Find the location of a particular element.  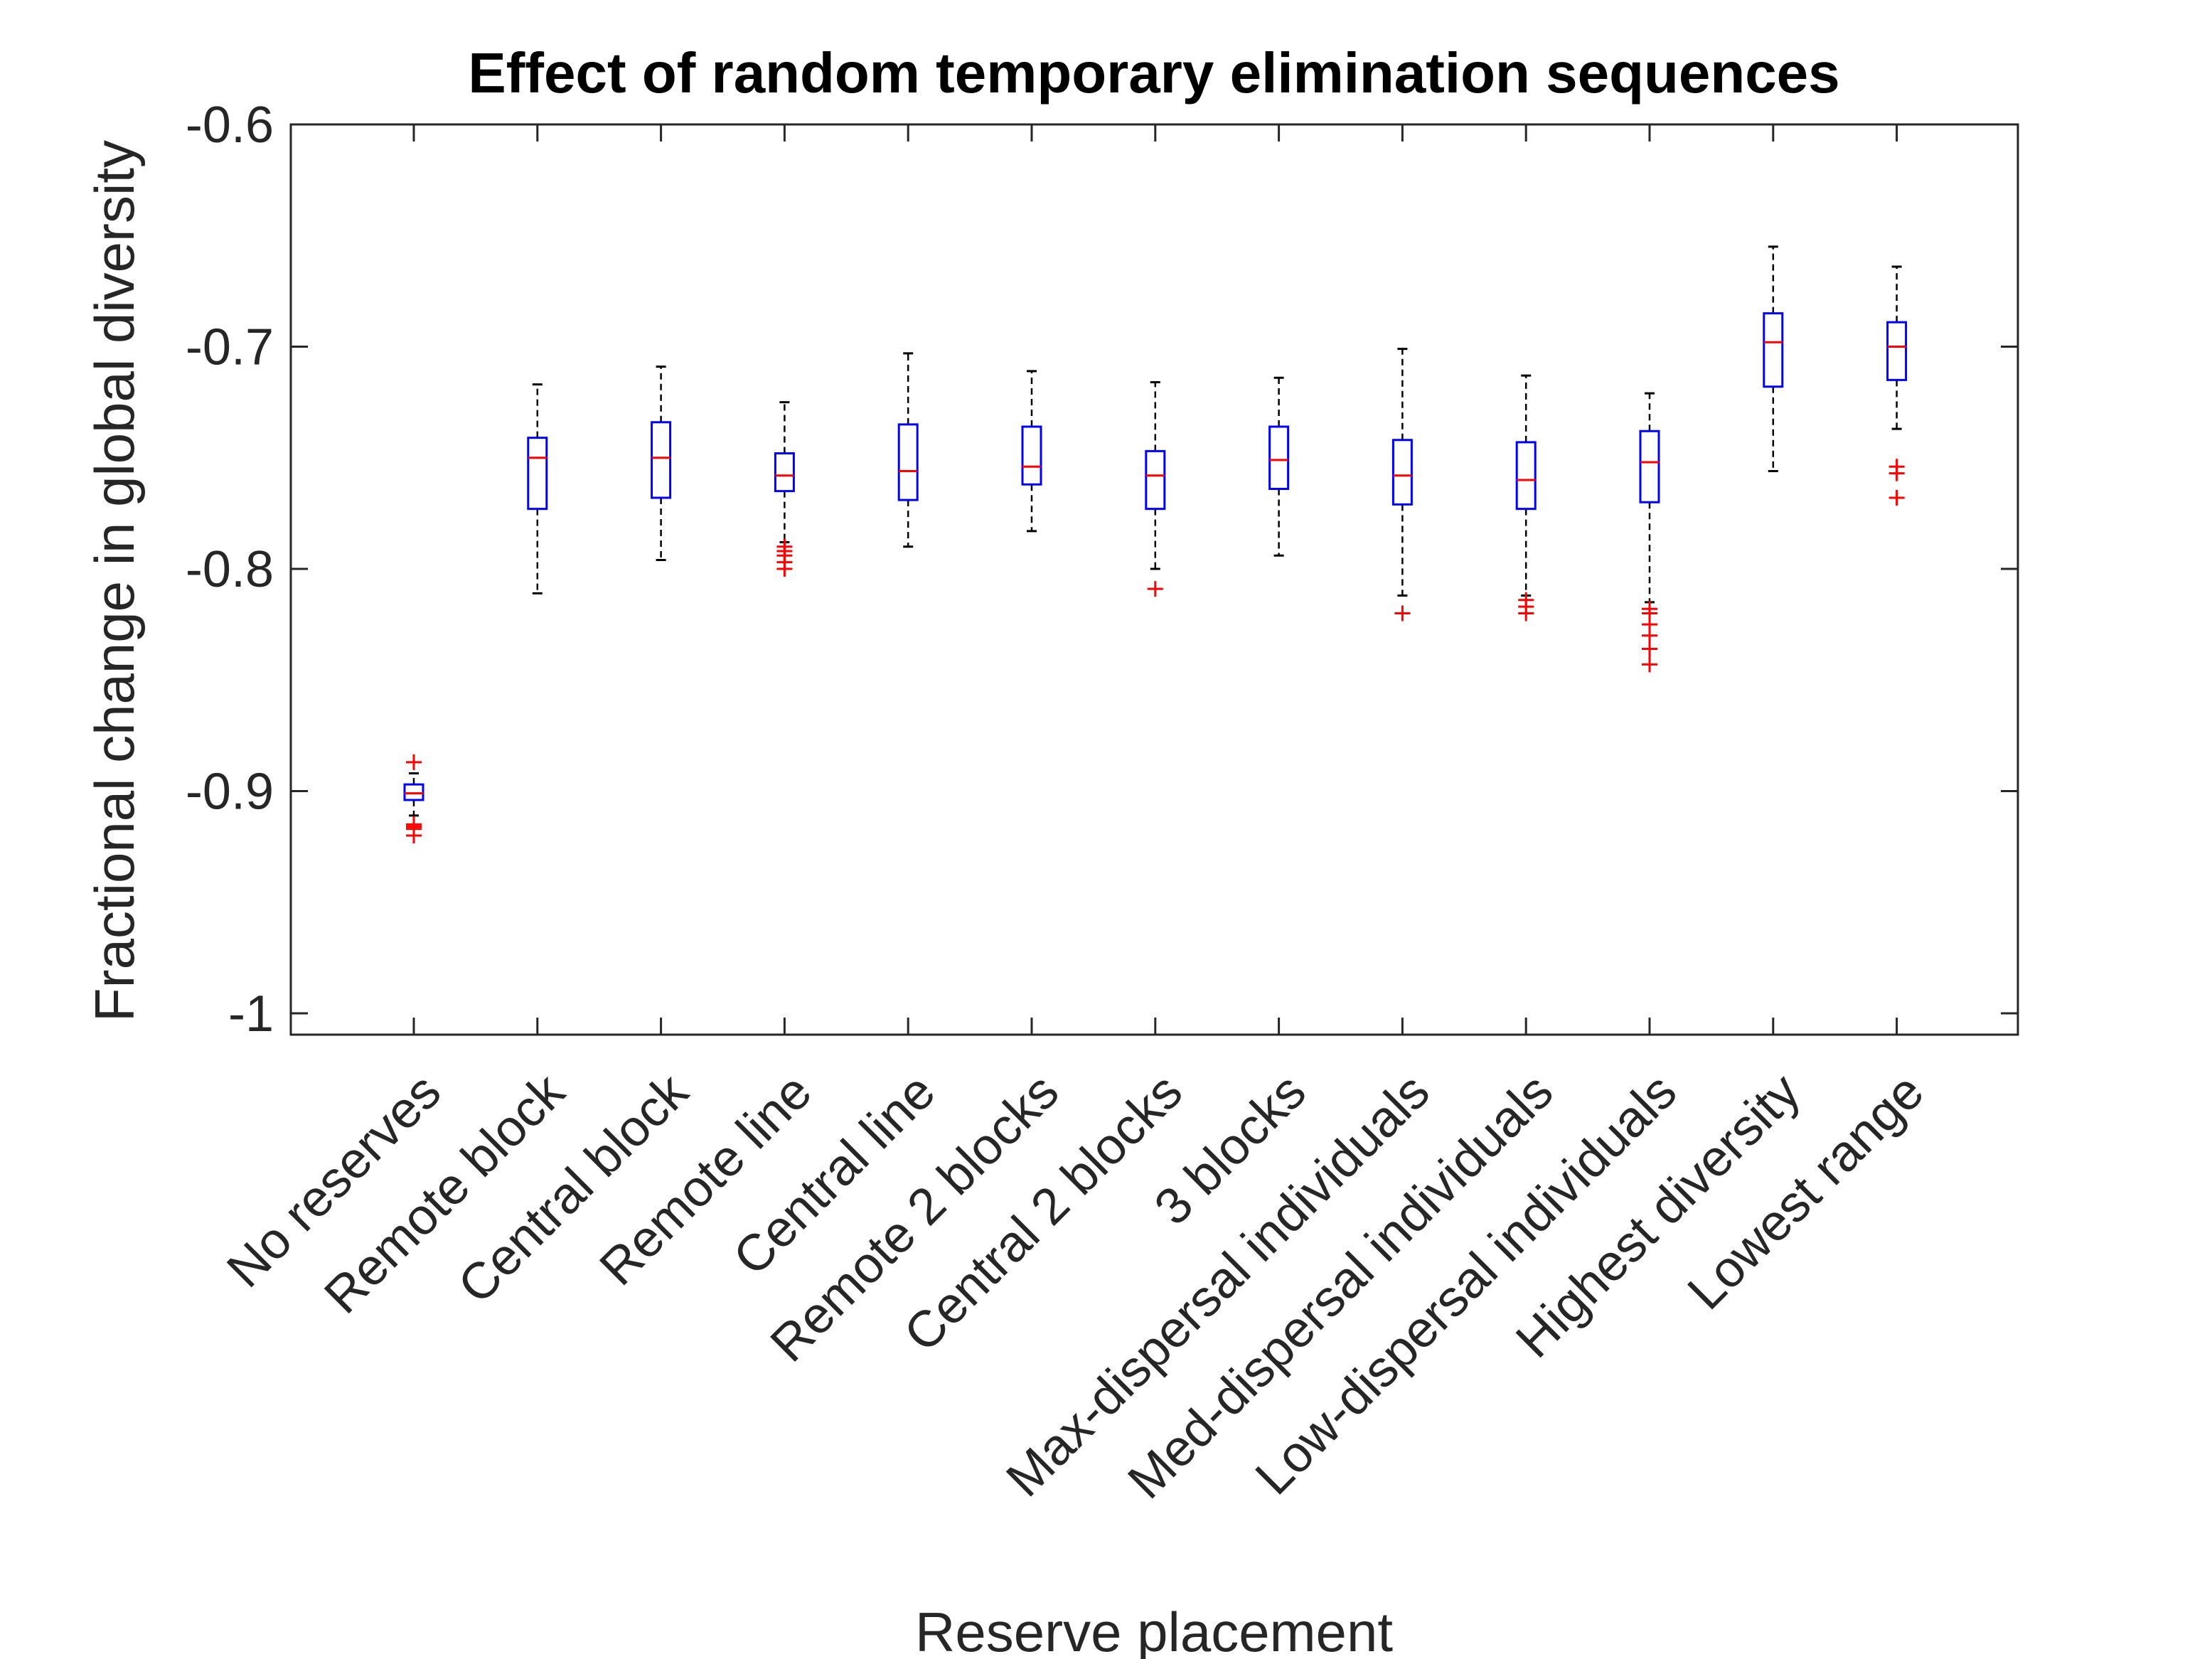

y-tick-label: -0.9 is located at coordinates (230, 792).